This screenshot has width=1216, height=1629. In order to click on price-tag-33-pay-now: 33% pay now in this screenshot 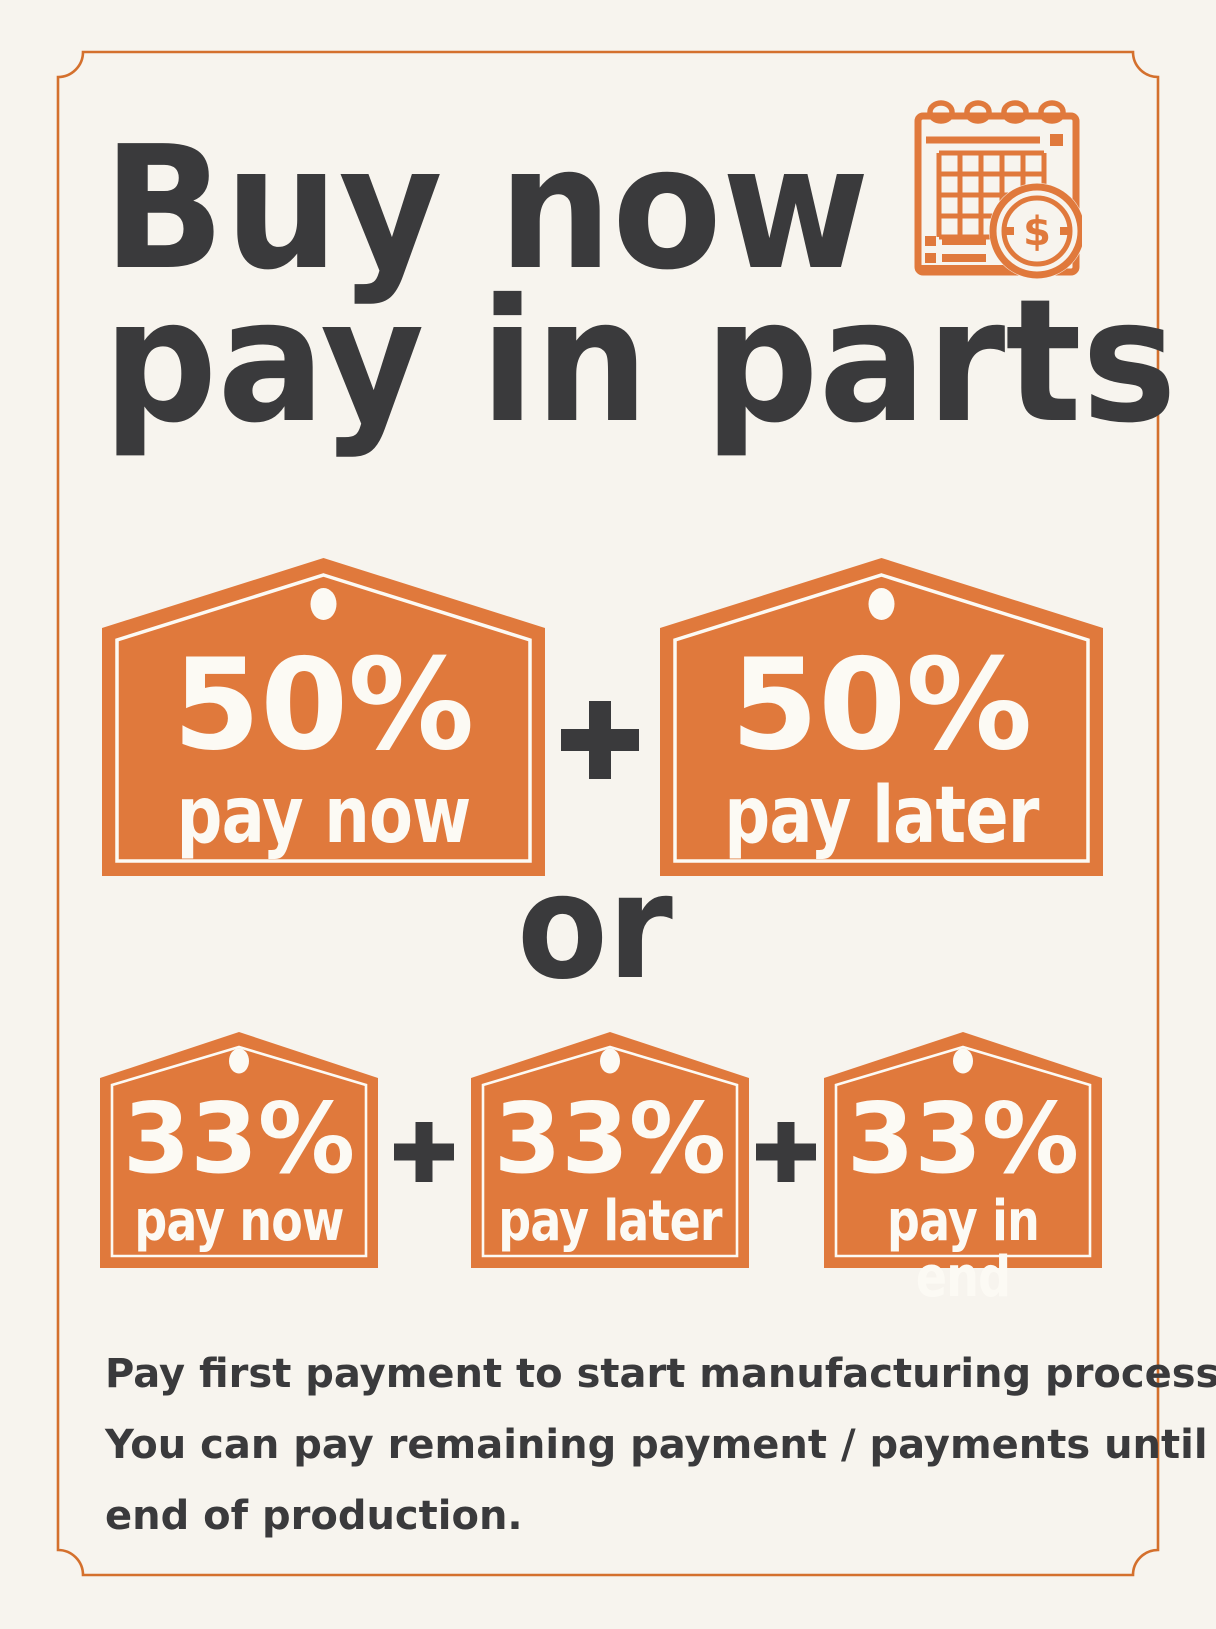, I will do `click(239, 1150)`.